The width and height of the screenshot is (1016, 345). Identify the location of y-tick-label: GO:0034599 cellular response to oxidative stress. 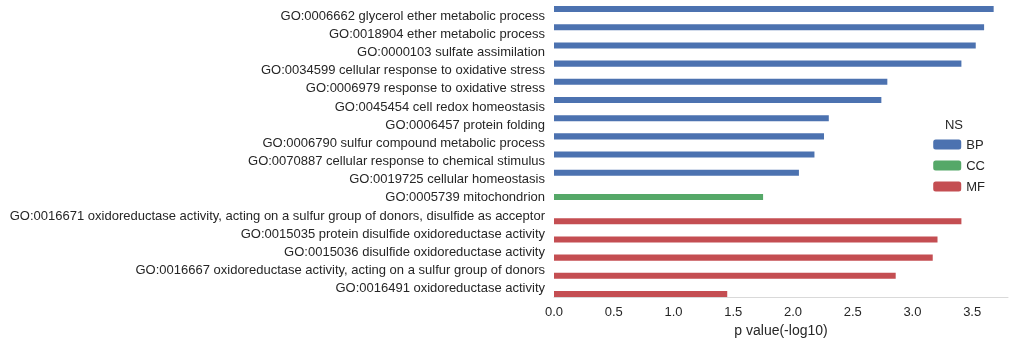
(403, 70).